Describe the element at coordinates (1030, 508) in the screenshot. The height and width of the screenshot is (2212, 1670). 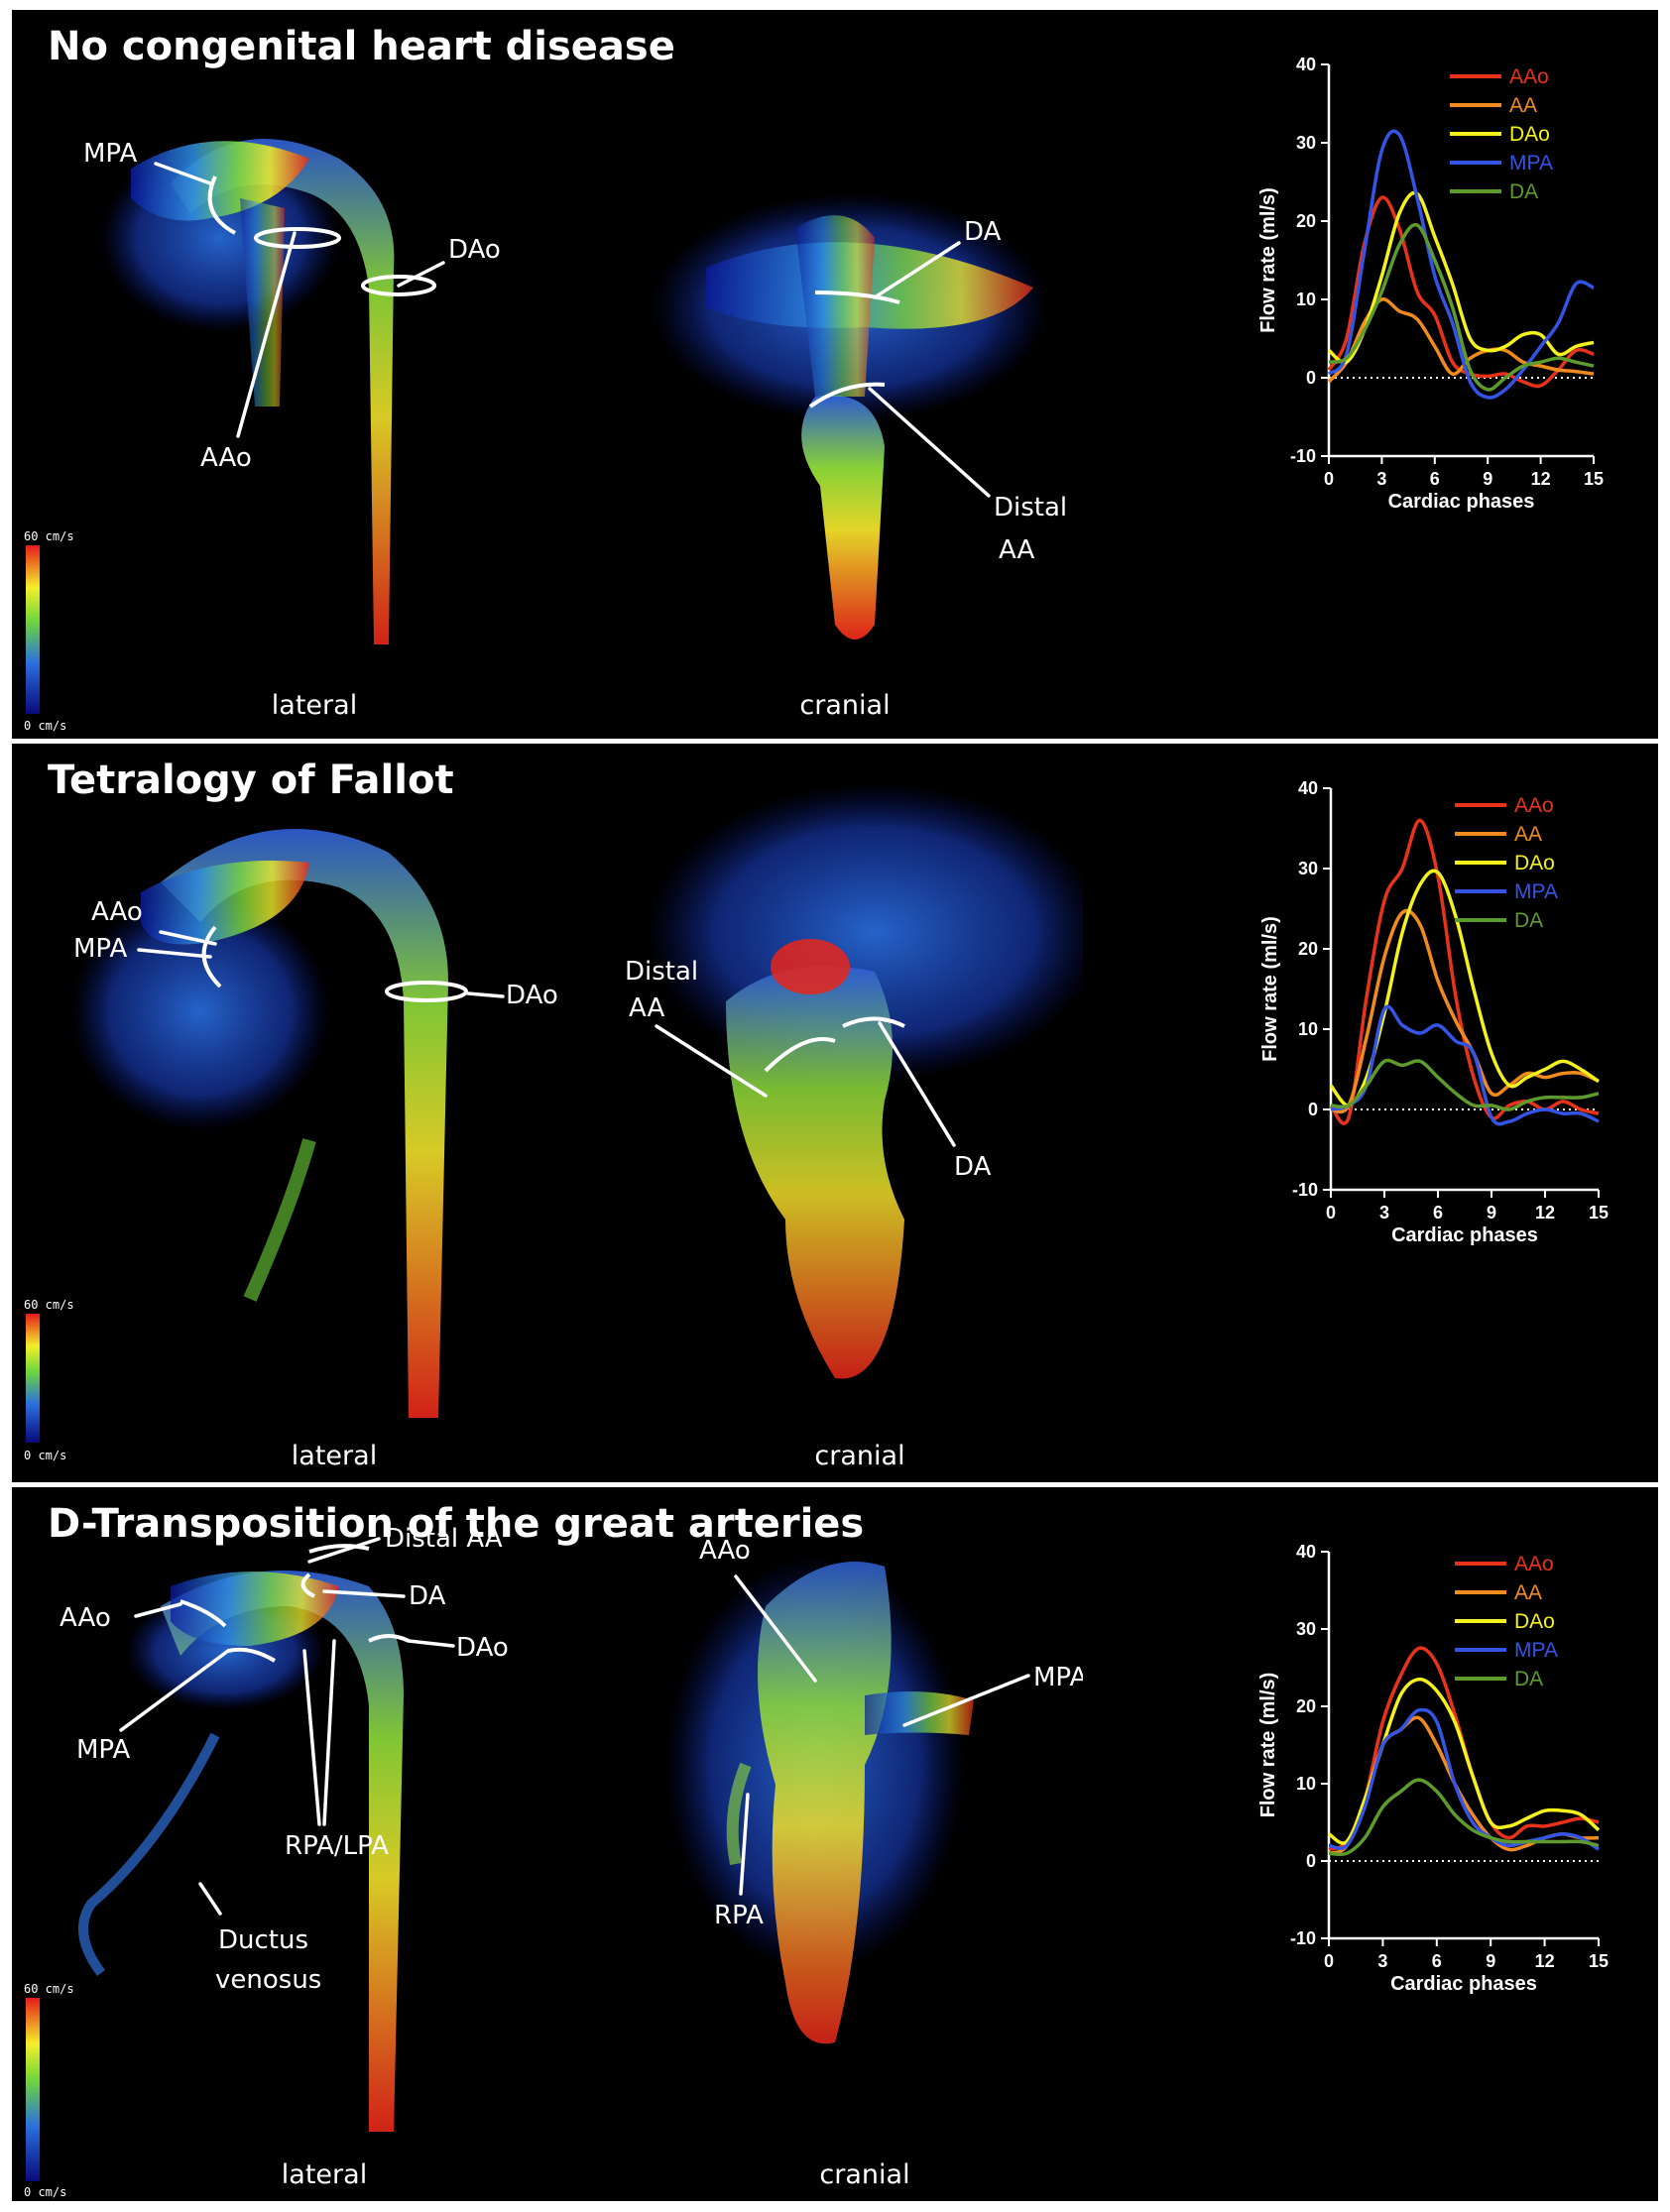
I see `anno-distal: Distal` at that location.